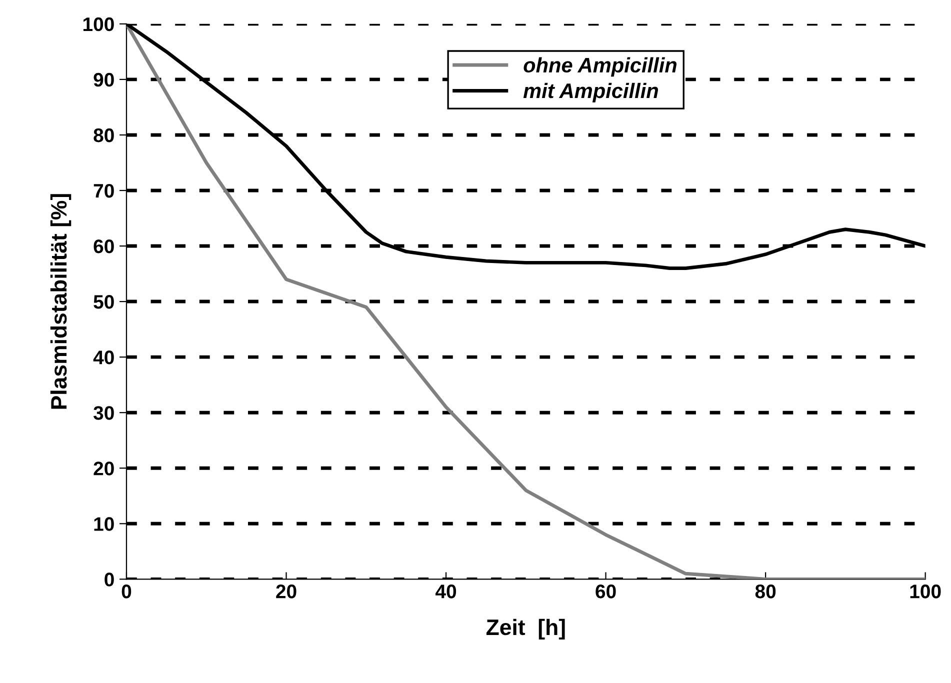 The image size is (951, 683). I want to click on x-tick-label: 100, so click(925, 591).